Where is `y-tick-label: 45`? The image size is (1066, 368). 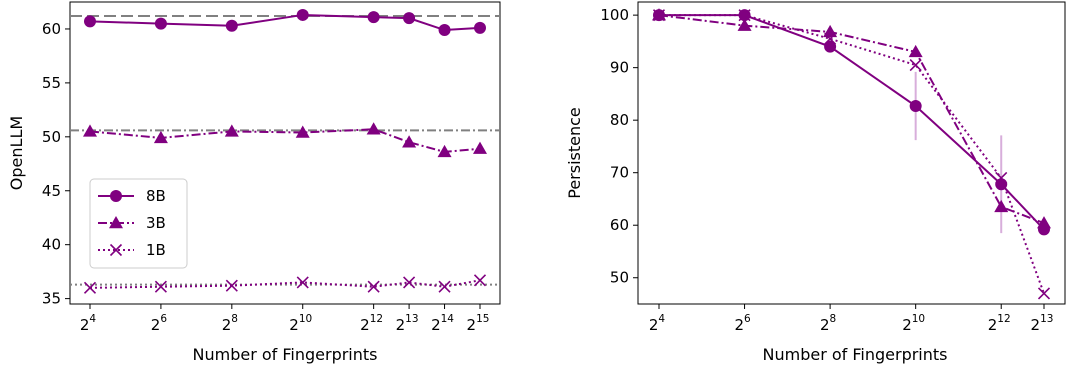
y-tick-label: 45 is located at coordinates (51, 191).